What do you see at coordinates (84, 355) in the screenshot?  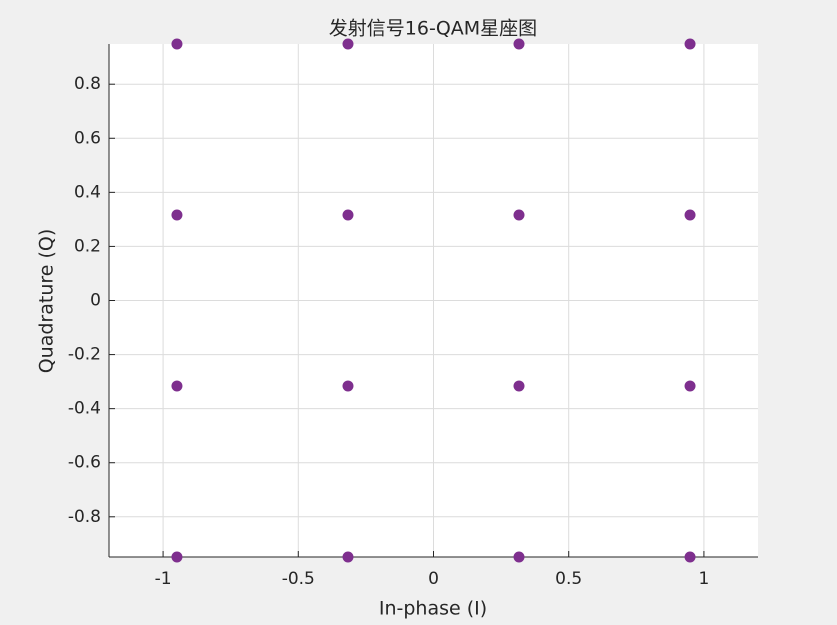 I see `y-tick-label: -0.2` at bounding box center [84, 355].